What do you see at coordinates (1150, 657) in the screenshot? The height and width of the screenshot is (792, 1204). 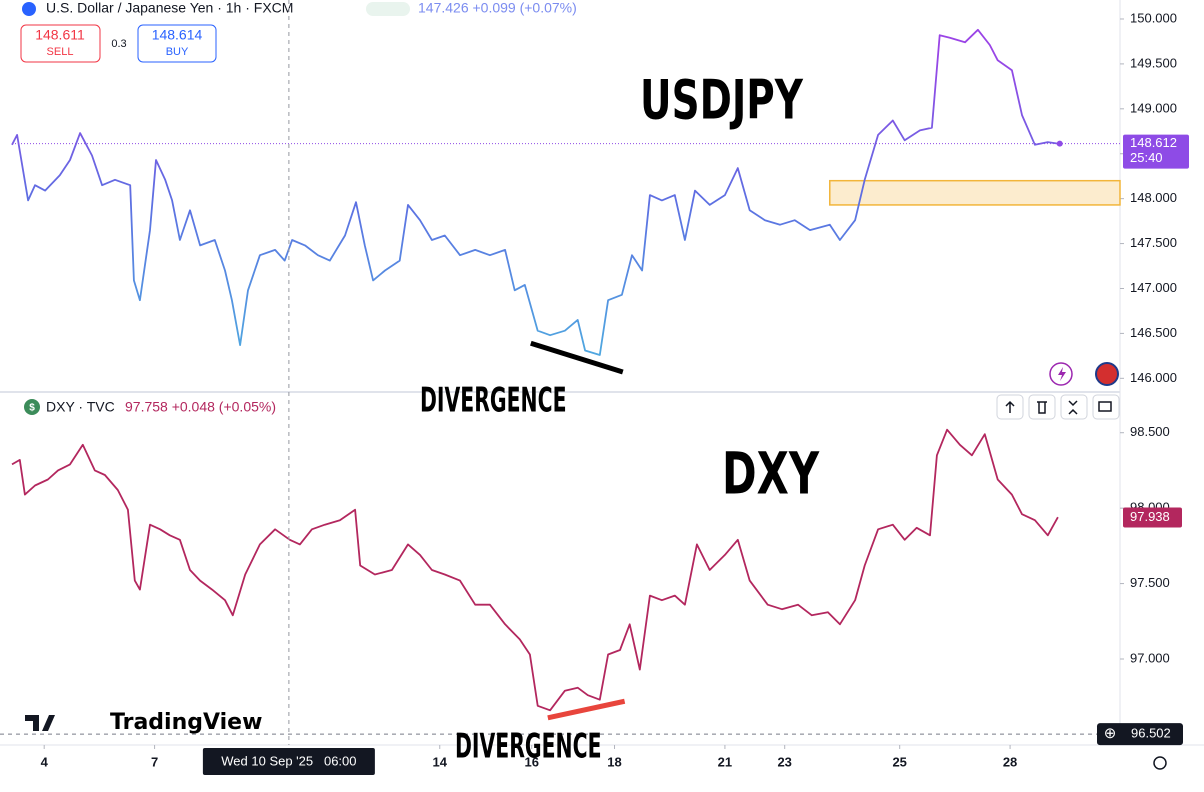 I see `y-tick-label: 97.000` at bounding box center [1150, 657].